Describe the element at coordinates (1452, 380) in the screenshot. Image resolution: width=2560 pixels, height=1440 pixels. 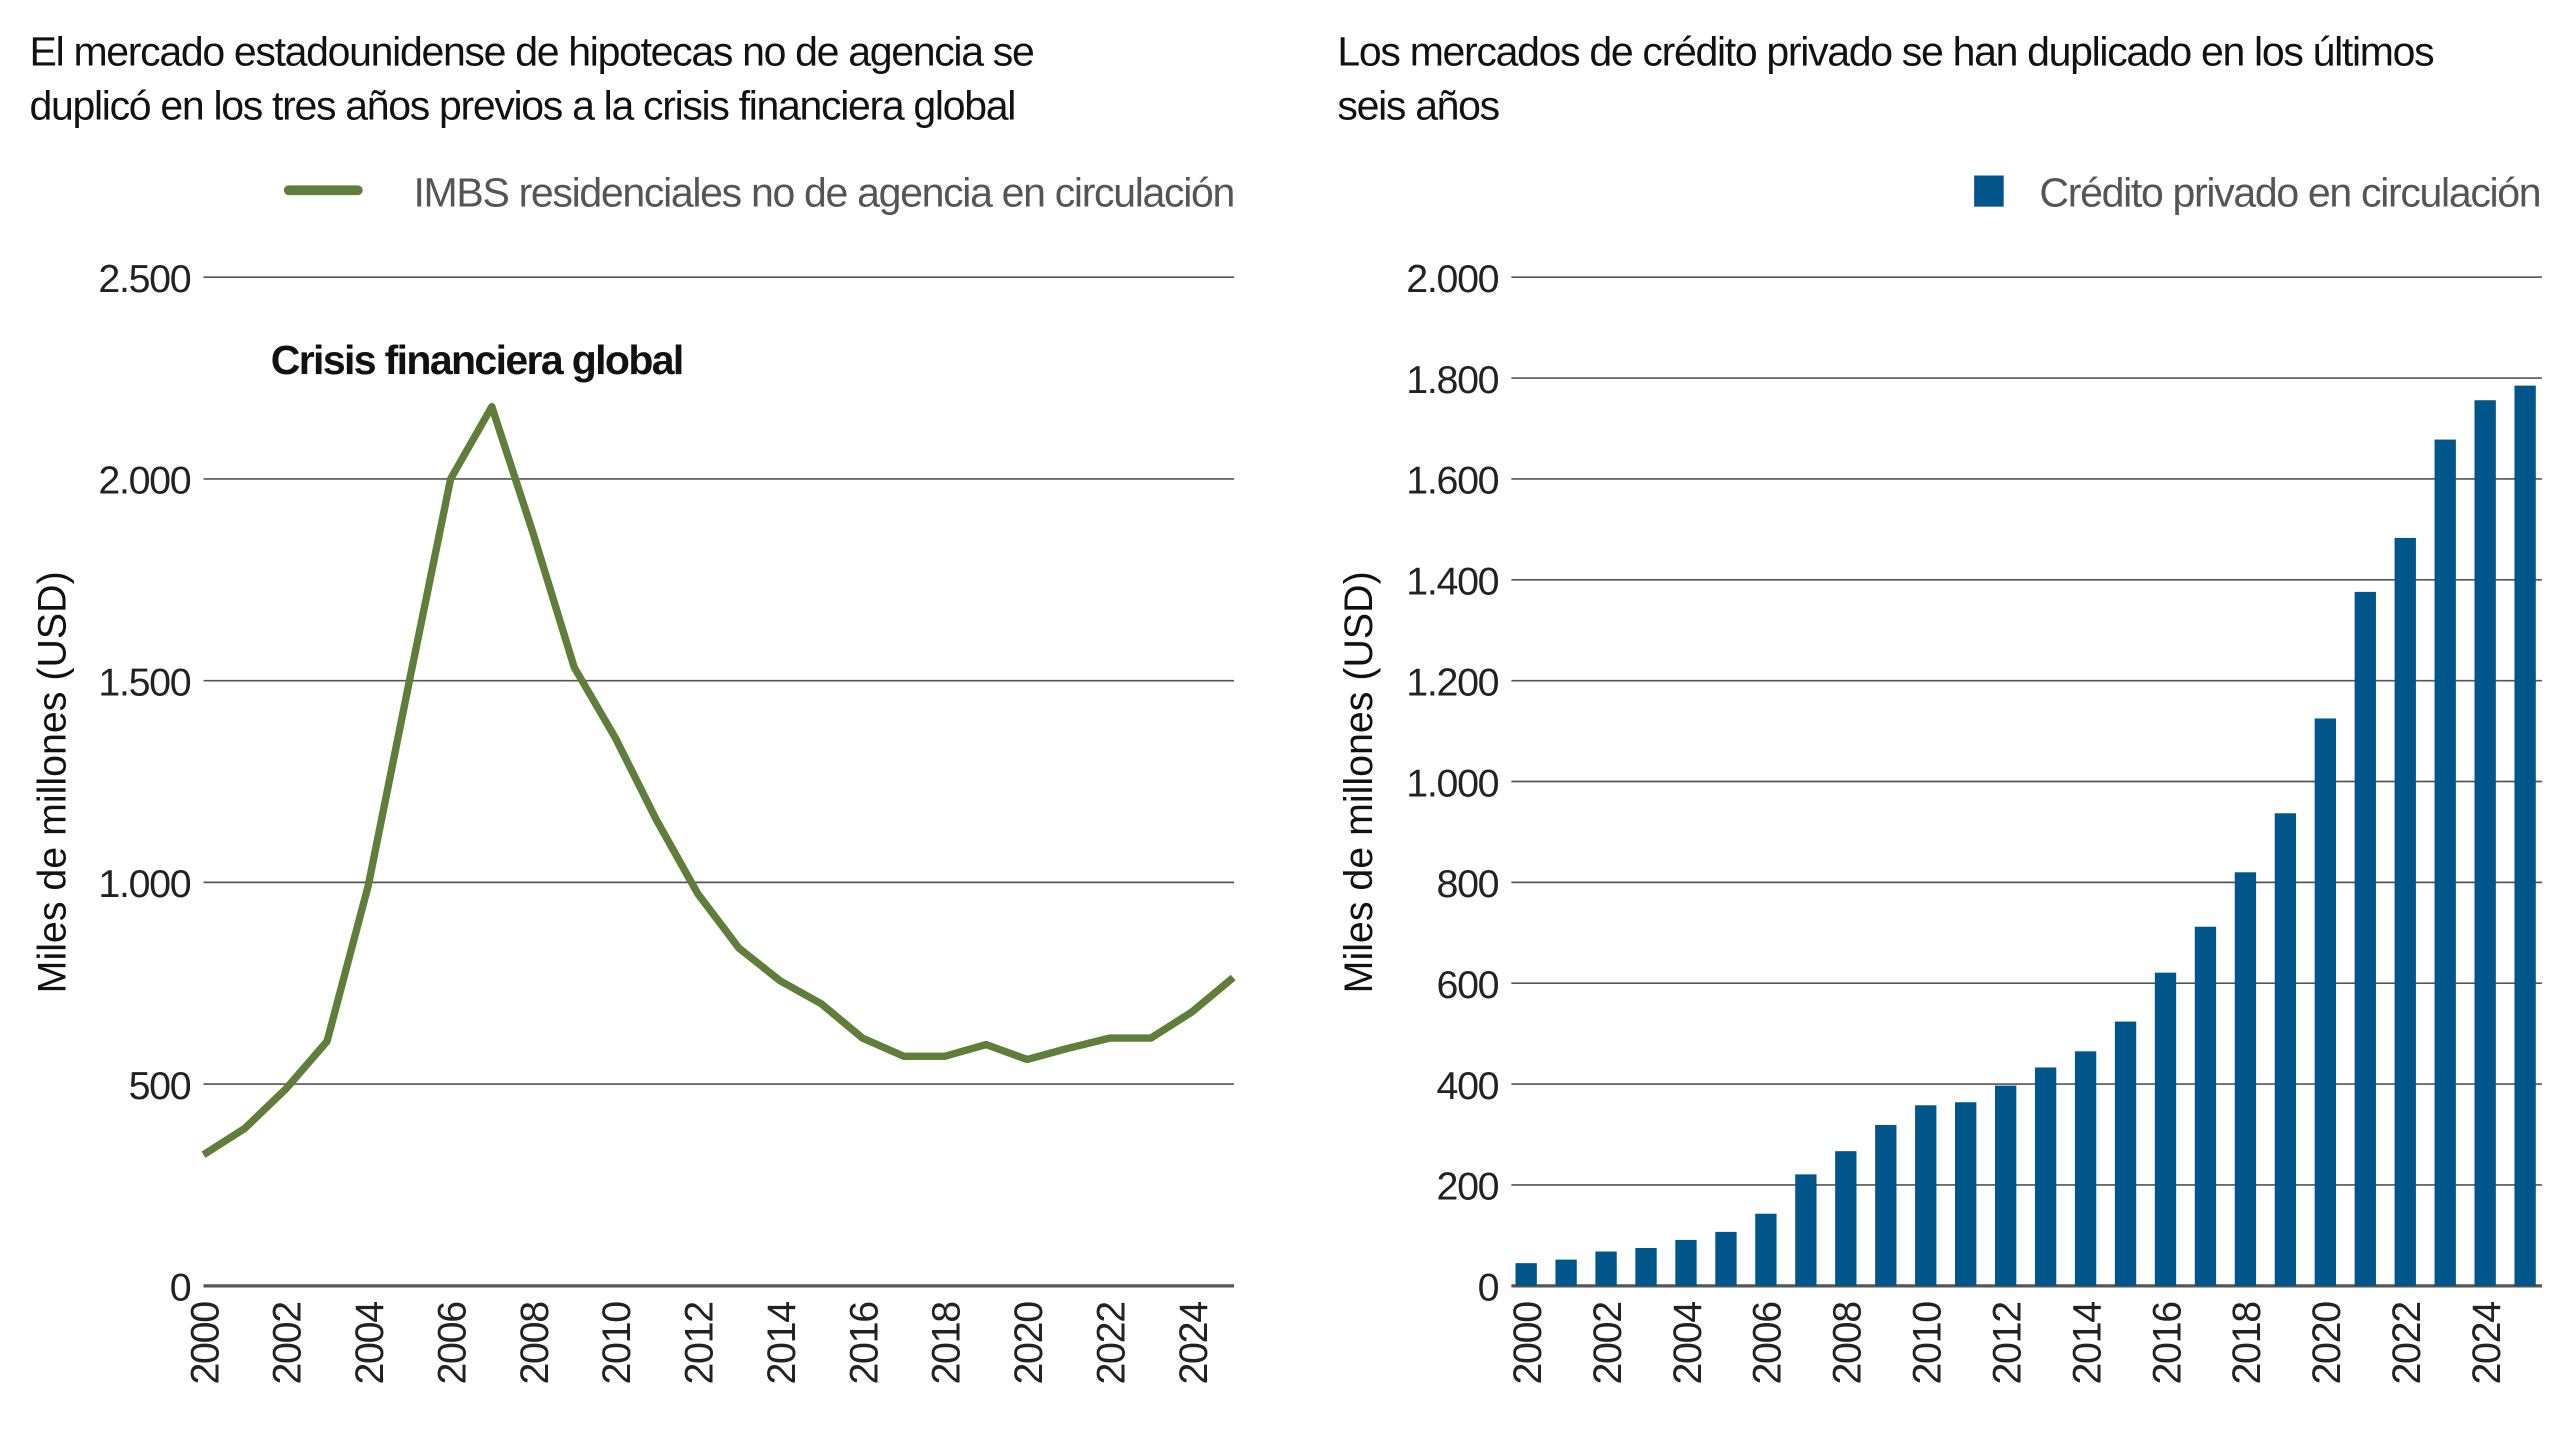
I see `y-tick-label: 1.800` at that location.